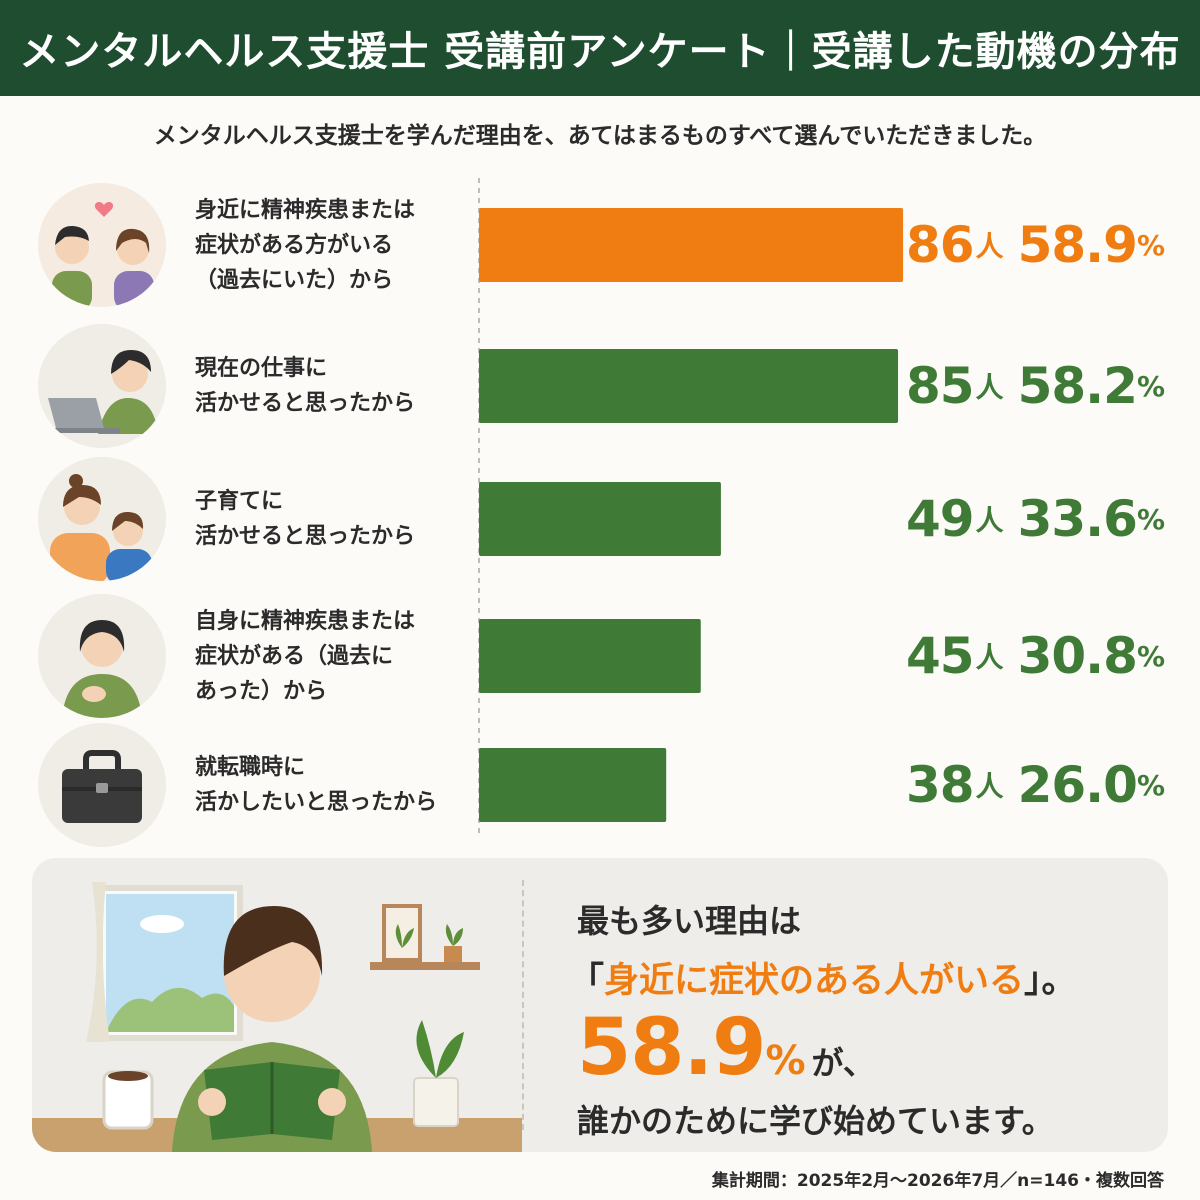 The image size is (1200, 1200). Describe the element at coordinates (600, 386) in the screenshot. I see `chart-row: 現在の仕事に 活かせると思ったから 85 人 58.2%` at that location.